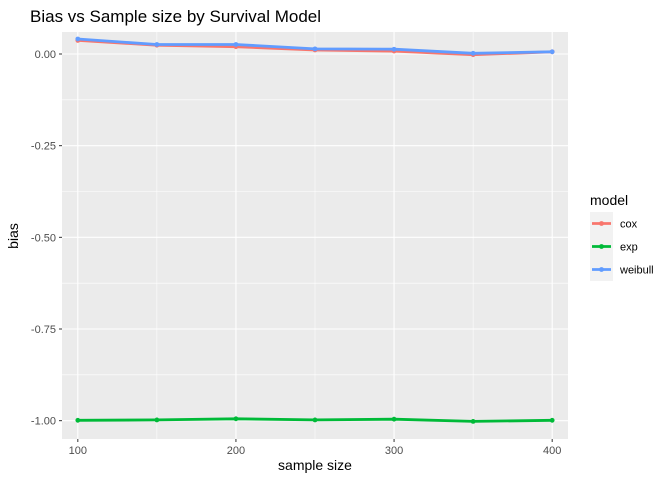 The image size is (672, 480). Describe the element at coordinates (552, 451) in the screenshot. I see `x-tick-label: 400` at that location.